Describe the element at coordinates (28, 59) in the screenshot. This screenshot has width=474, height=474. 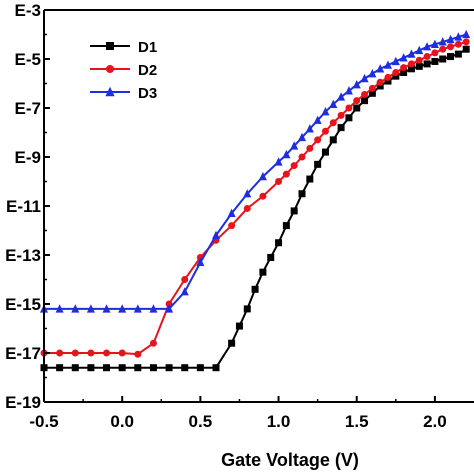
I see `y-tick-label: E-5` at that location.